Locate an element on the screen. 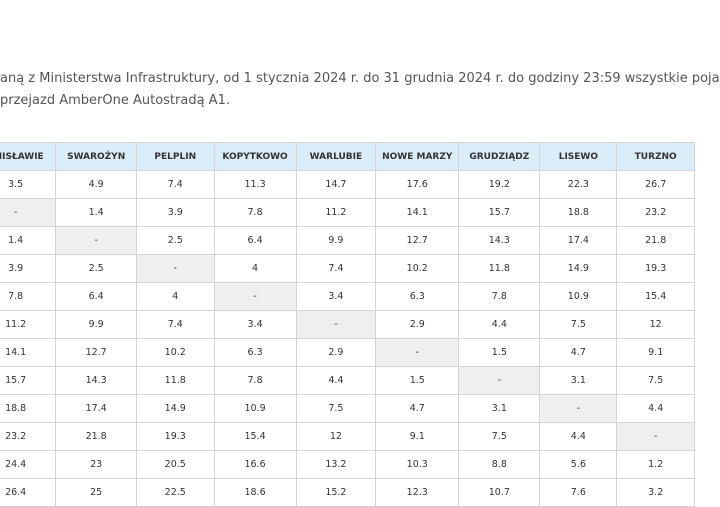 This screenshot has height=507, width=720. table-cell: 12 is located at coordinates (336, 436).